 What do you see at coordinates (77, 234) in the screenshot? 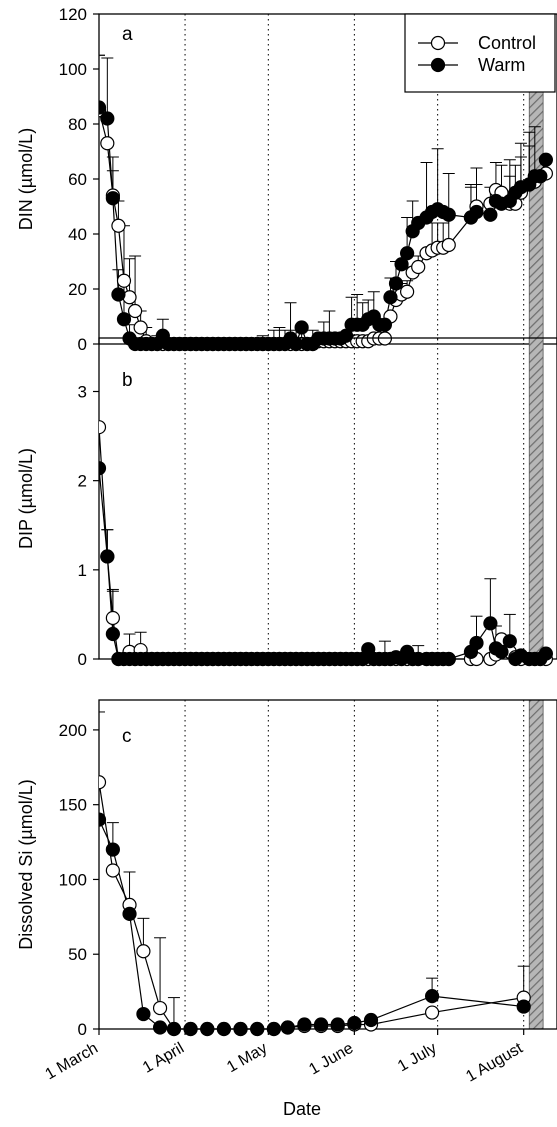
I see `y-tick-label: 40` at bounding box center [77, 234].